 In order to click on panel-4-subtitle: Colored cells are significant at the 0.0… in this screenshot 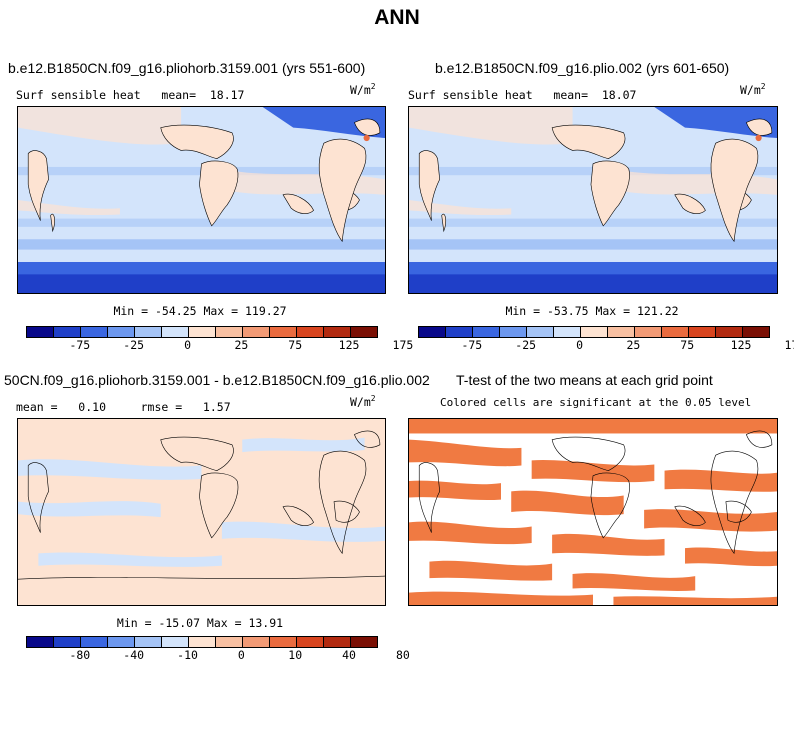, I will do `click(596, 402)`.